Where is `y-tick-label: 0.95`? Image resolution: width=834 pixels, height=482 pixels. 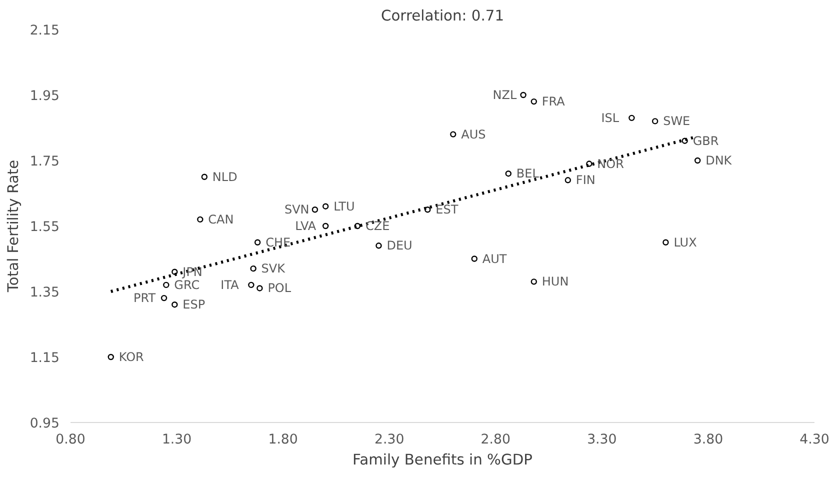 y-tick-label: 0.95 is located at coordinates (45, 424).